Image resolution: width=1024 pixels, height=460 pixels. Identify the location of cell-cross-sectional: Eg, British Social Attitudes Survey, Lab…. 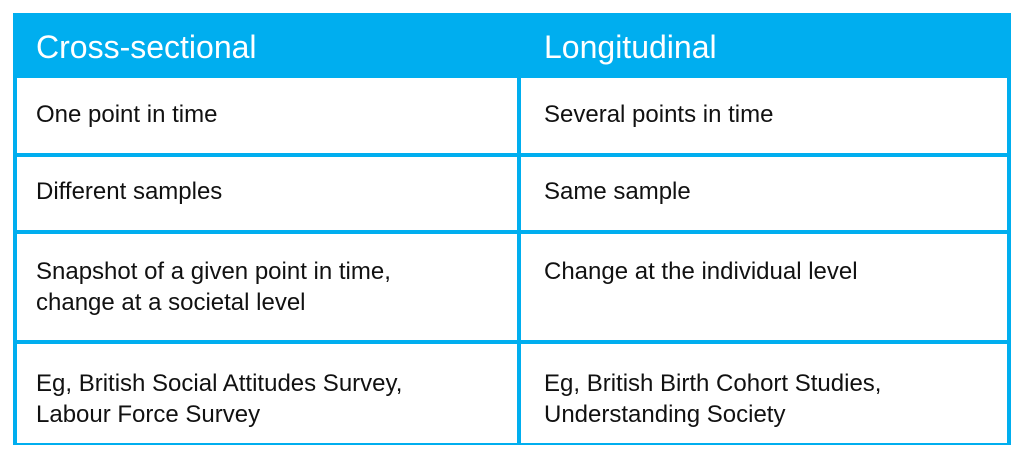
(267, 393).